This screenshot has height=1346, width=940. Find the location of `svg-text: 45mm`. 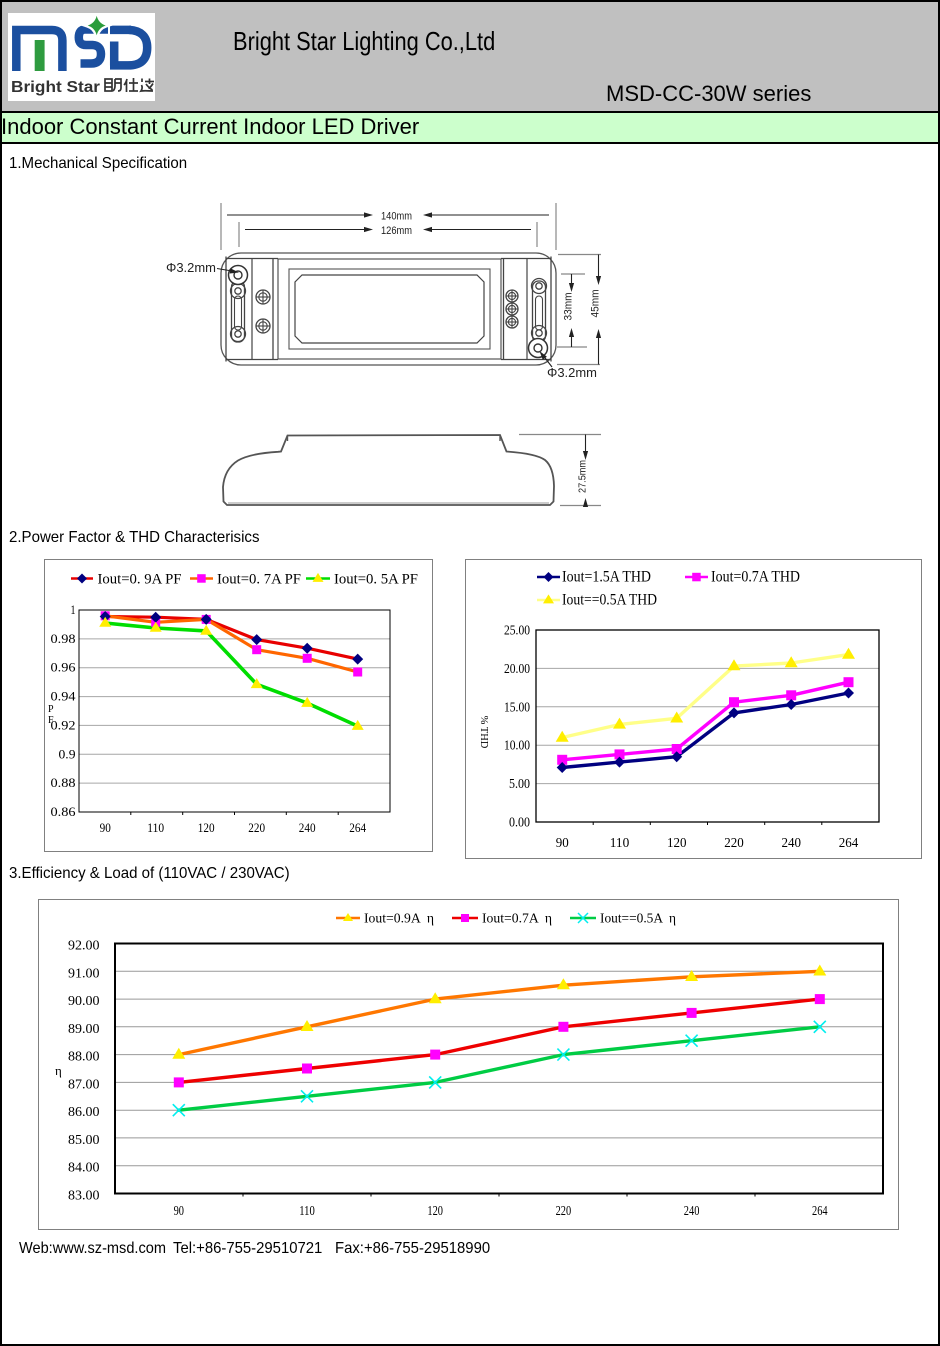

svg-text: 45mm is located at coordinates (596, 304).